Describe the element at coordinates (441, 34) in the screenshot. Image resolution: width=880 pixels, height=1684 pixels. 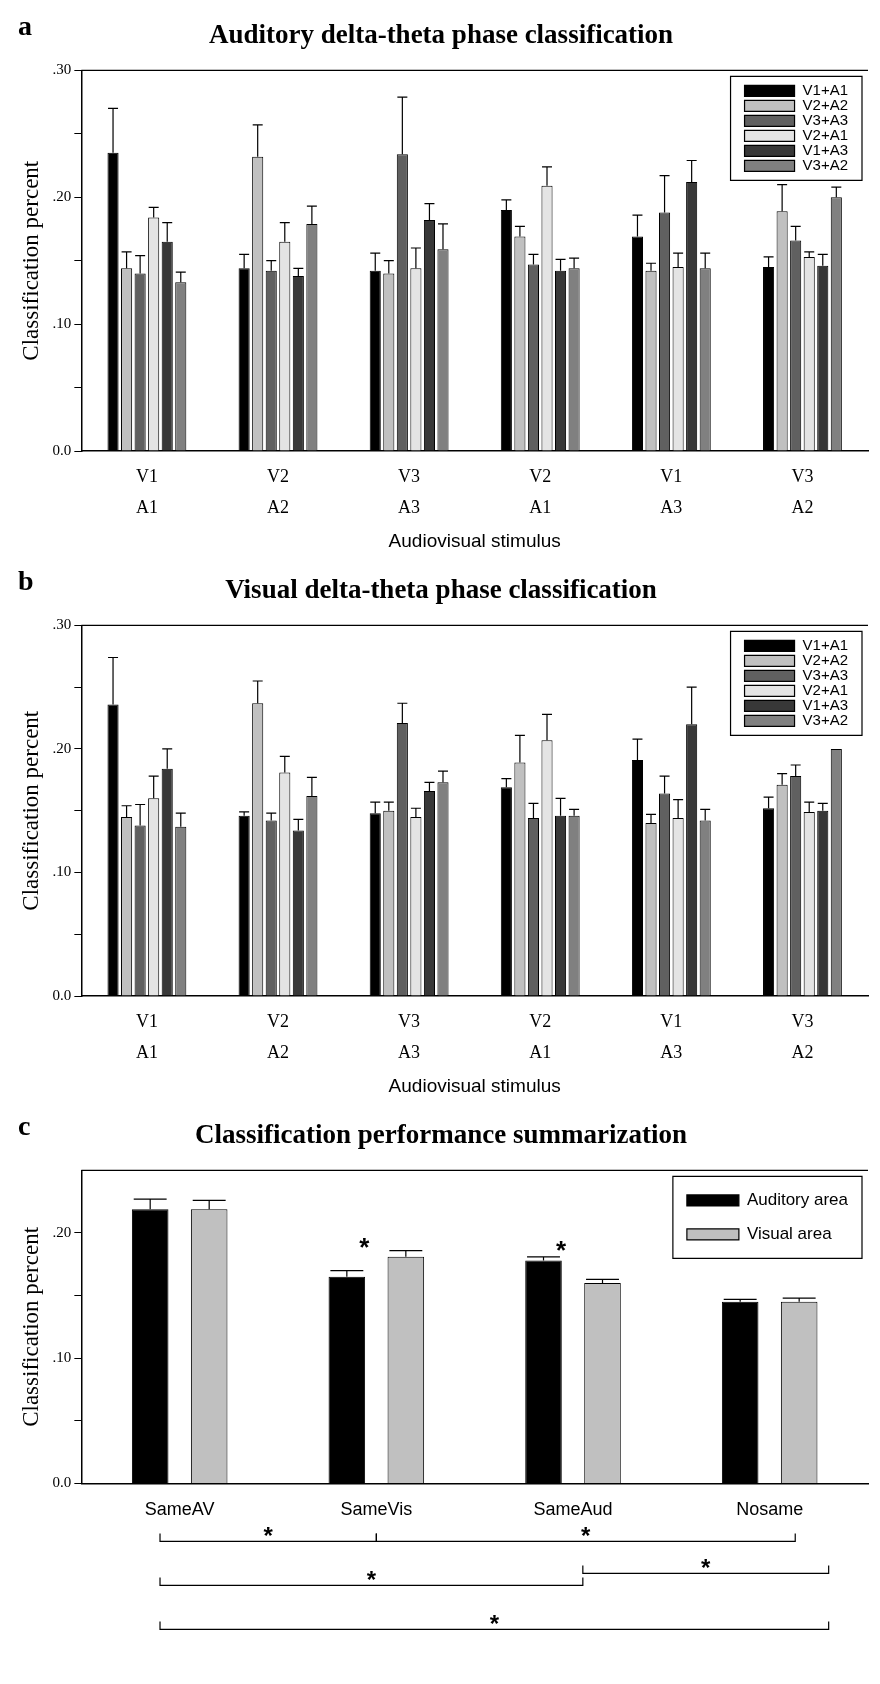
I see `chart-title: Auditory delta-theta phase classification` at that location.